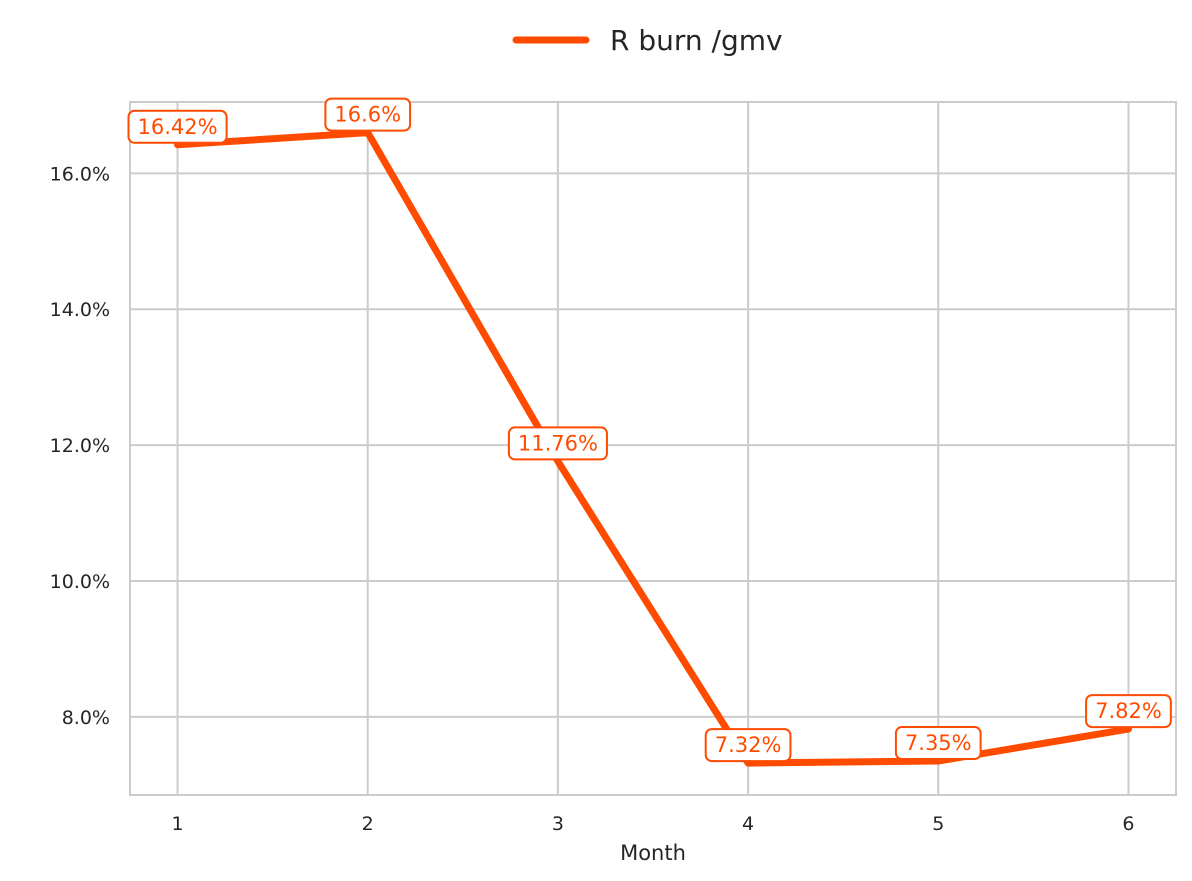 The image size is (1192, 881). I want to click on x-tick-label: 2, so click(368, 824).